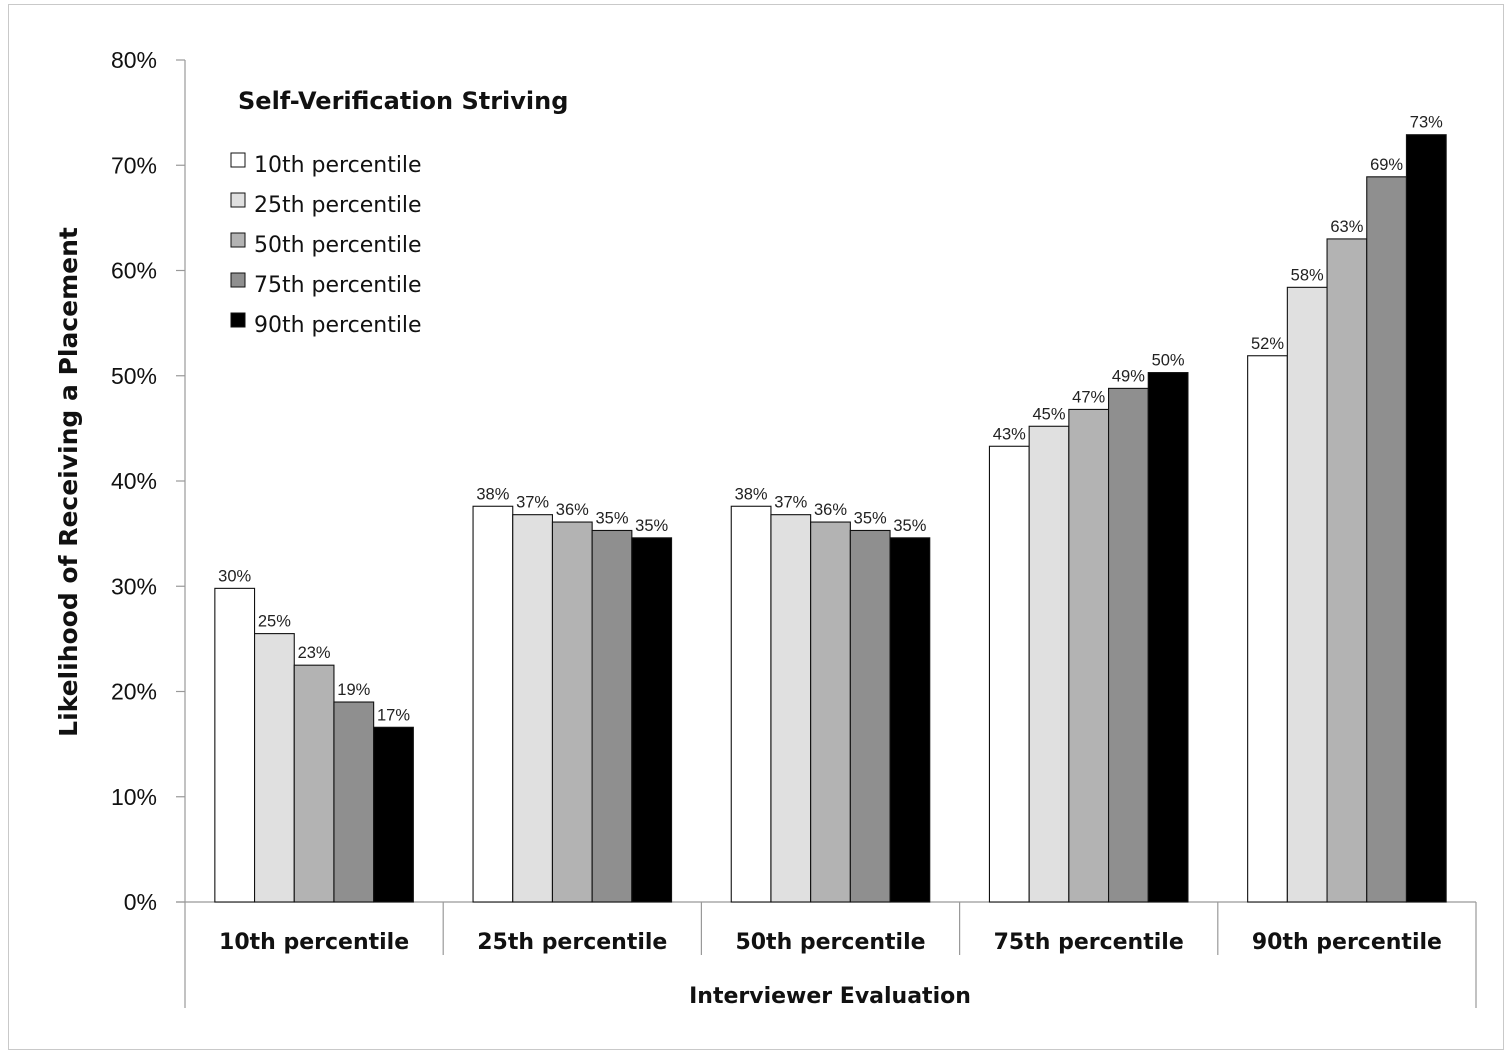 This screenshot has width=1507, height=1052. I want to click on bar-data-label: 47%, so click(1088, 397).